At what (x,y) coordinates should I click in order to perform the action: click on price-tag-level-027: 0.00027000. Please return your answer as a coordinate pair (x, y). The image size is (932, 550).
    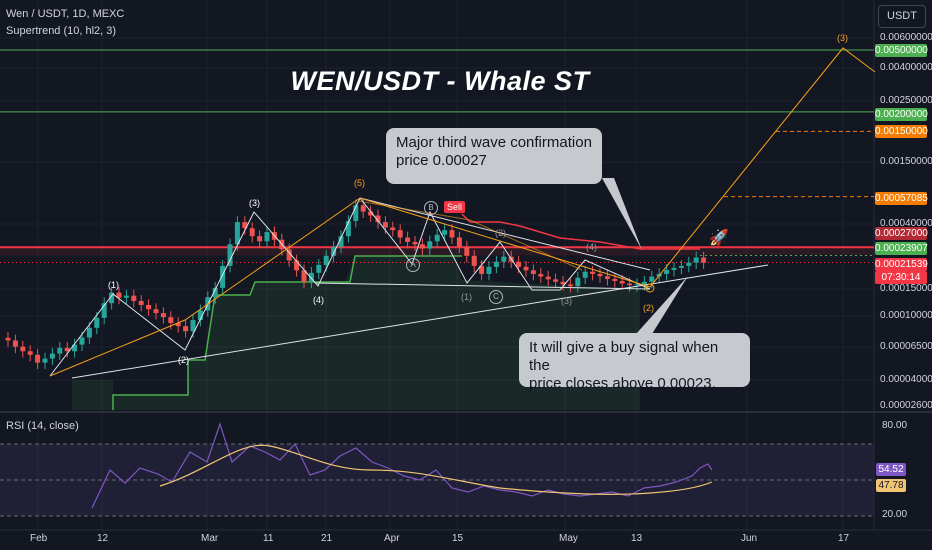
    Looking at the image, I should click on (901, 233).